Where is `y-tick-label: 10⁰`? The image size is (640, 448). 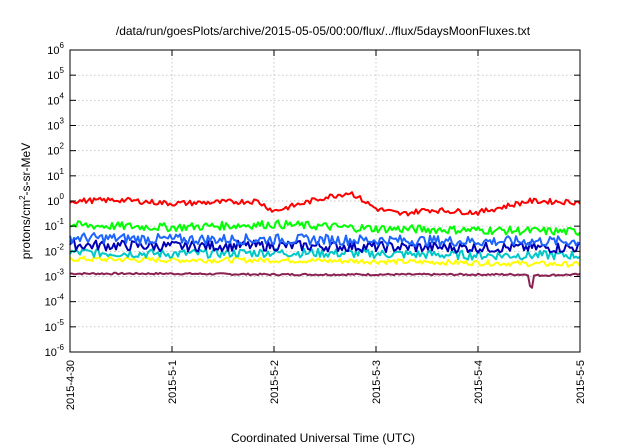 y-tick-label: 10⁰ is located at coordinates (55, 200).